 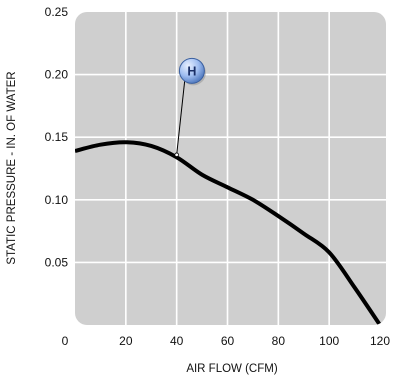 I want to click on y-tick-label: 0.15, so click(x=57, y=137).